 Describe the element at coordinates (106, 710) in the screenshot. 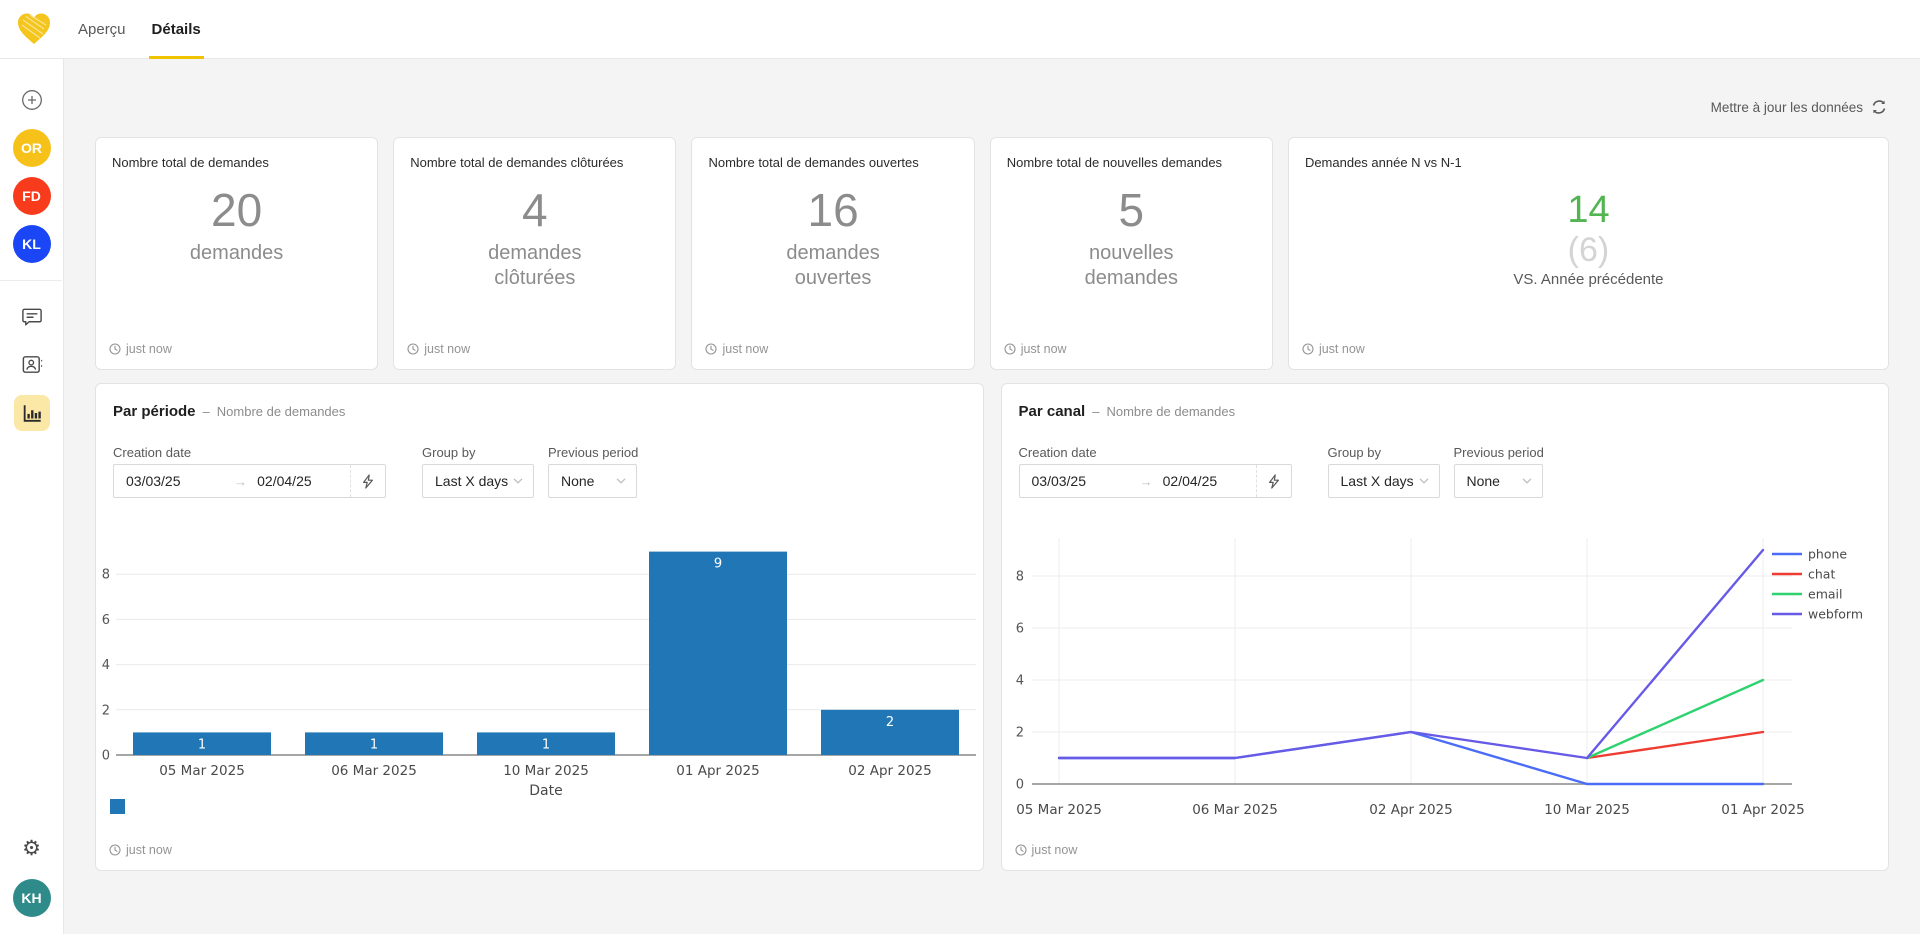

I see `y-tick-label: 2` at that location.